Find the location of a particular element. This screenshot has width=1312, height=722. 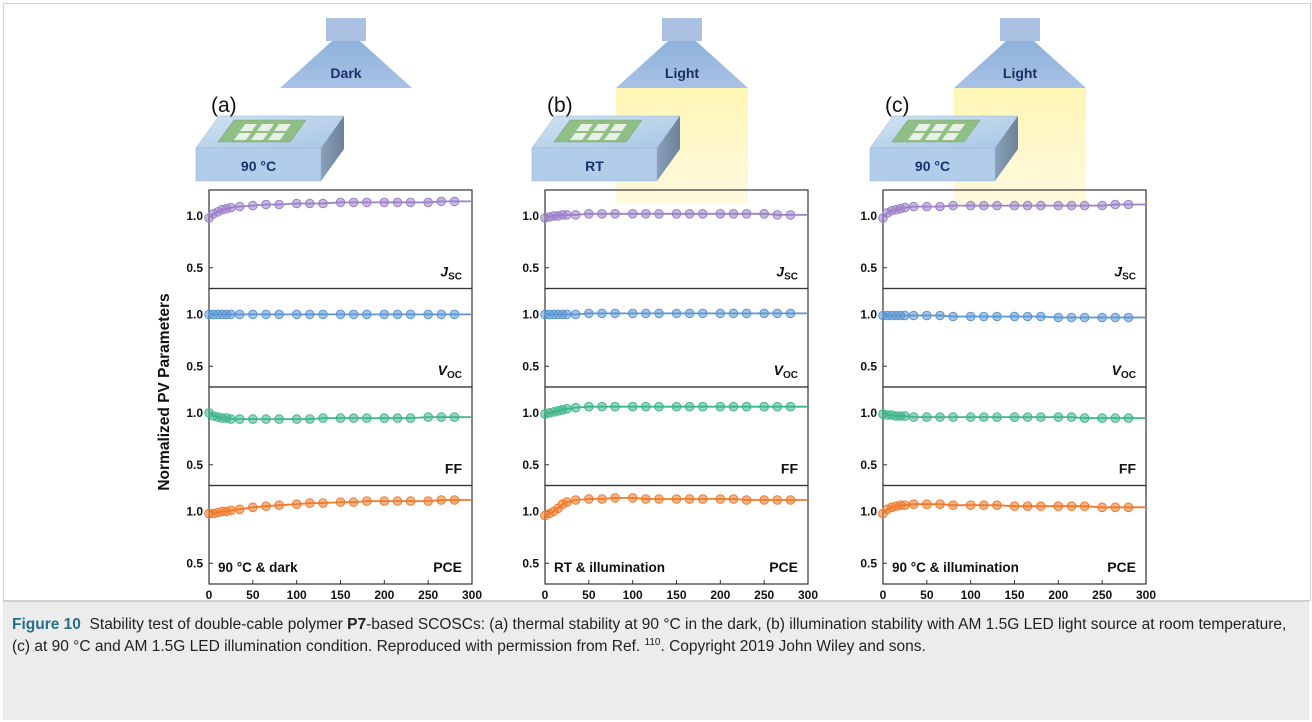

x-tick-label: 150 is located at coordinates (1014, 594).